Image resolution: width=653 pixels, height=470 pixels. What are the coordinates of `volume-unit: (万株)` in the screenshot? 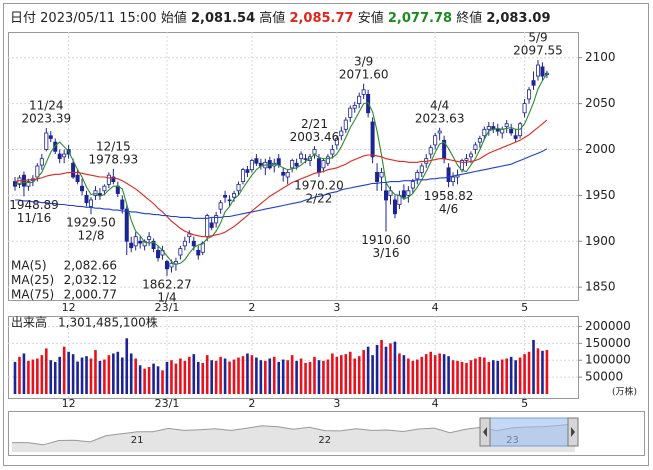 It's located at (624, 392).